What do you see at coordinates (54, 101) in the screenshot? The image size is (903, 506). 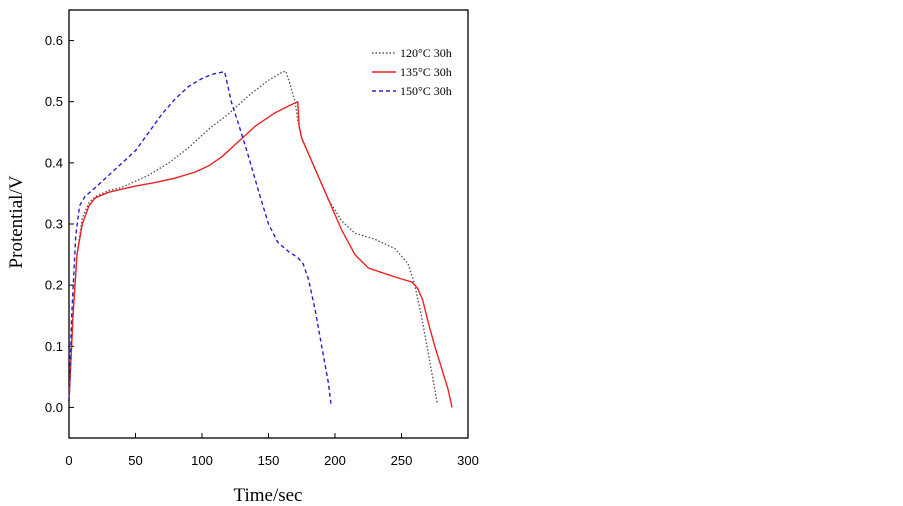 I see `y-tick-label: 0.5` at bounding box center [54, 101].